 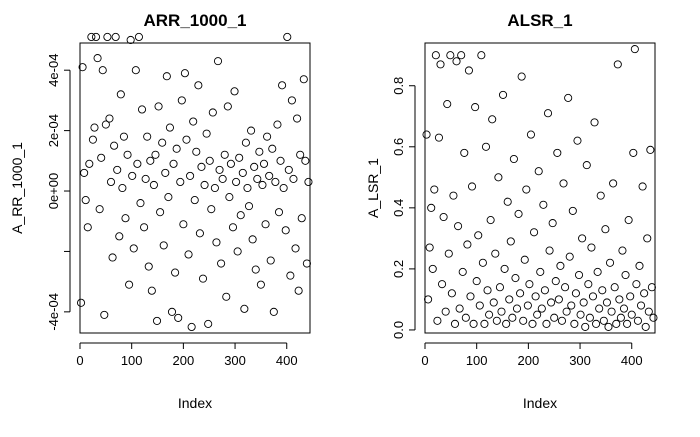 I want to click on x-tick-label: 0, so click(x=424, y=360).